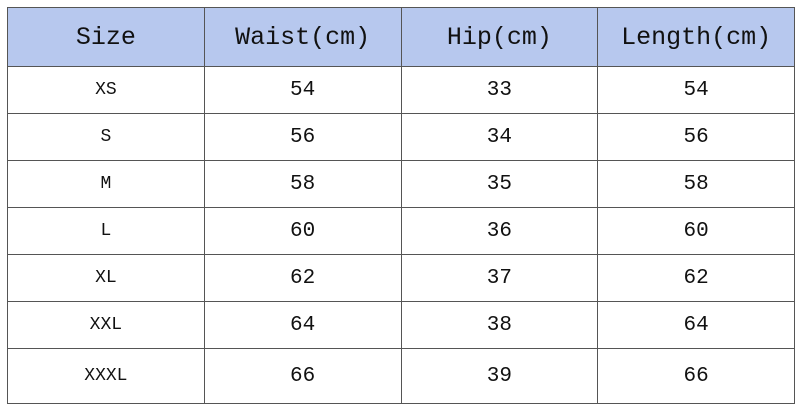  I want to click on table-row: XXL 64 38 64, so click(401, 325).